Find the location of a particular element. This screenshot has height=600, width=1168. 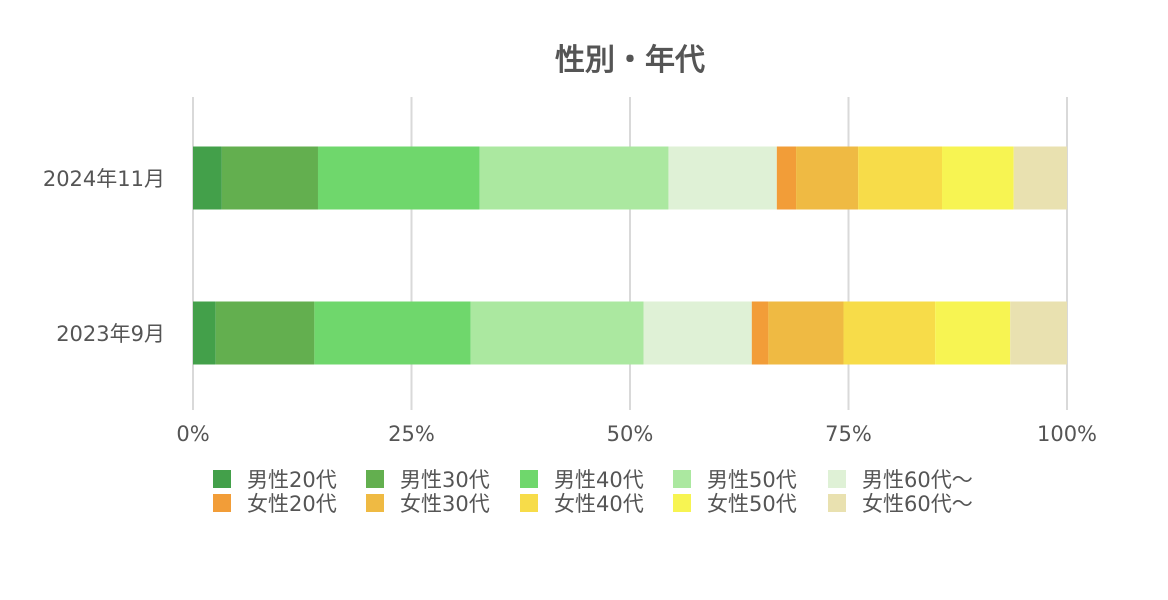

legend-label: 男性40代 is located at coordinates (599, 480).